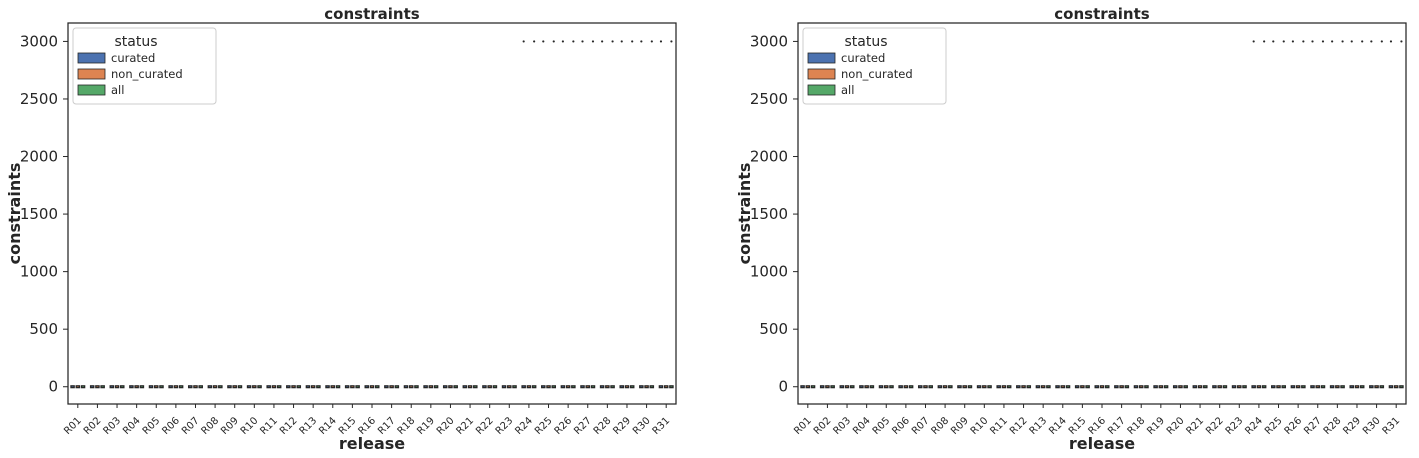 The image size is (1419, 458). What do you see at coordinates (821, 58) in the screenshot?
I see `legend-swatch-curated` at bounding box center [821, 58].